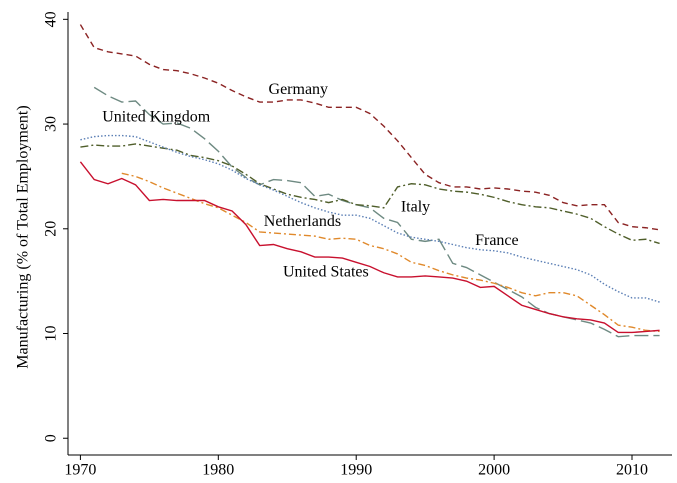 The width and height of the screenshot is (677, 483). I want to click on y-tick-label: 10, so click(51, 334).